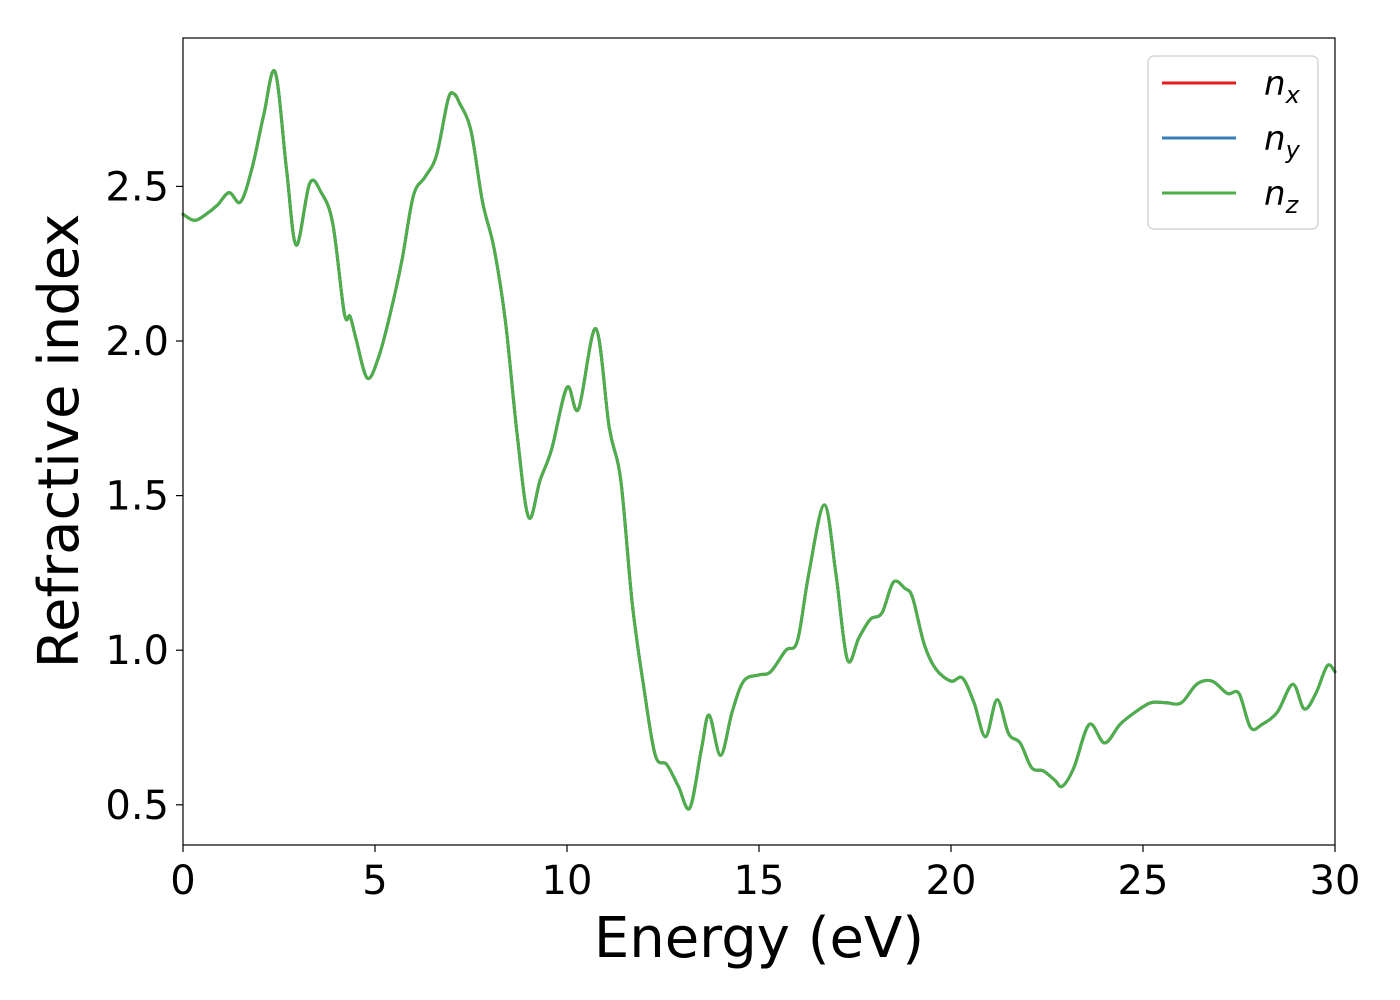  I want to click on x-tick-label: 15, so click(759, 881).